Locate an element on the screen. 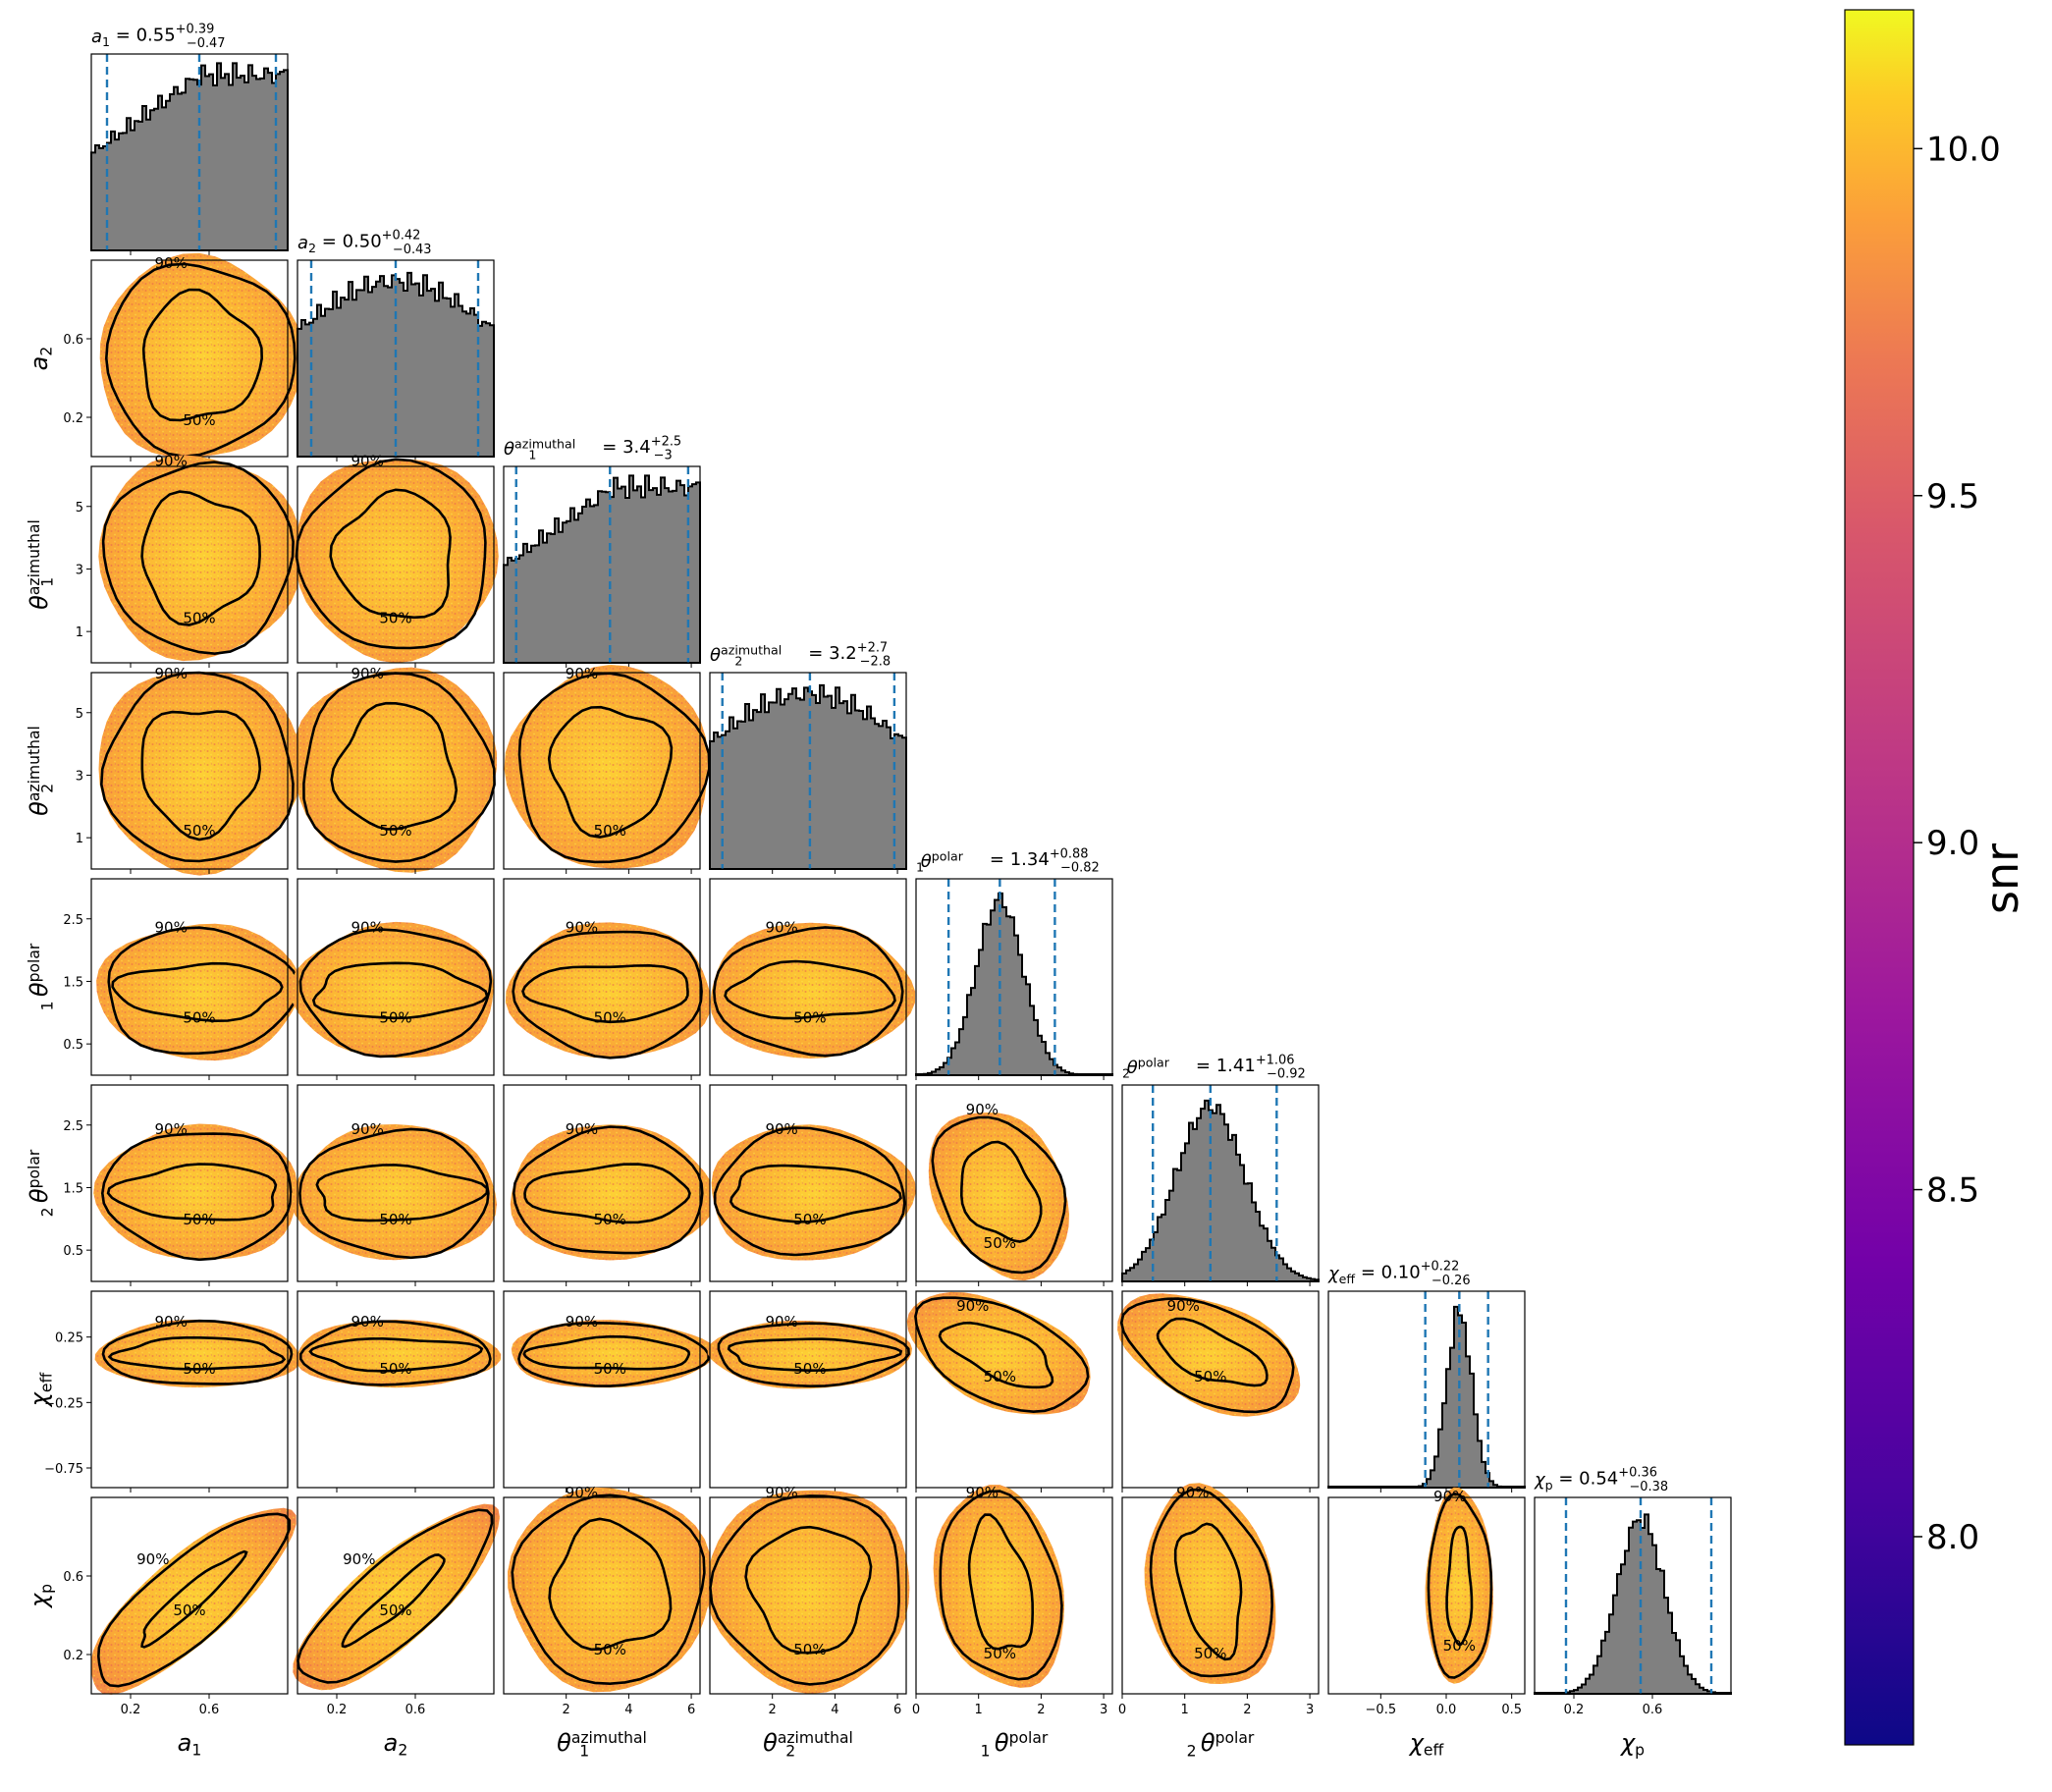 This screenshot has height=1792, width=2052. panel-chieff-chip: 50% 90% −0.5 0.0 0.5 is located at coordinates (1426, 1602).